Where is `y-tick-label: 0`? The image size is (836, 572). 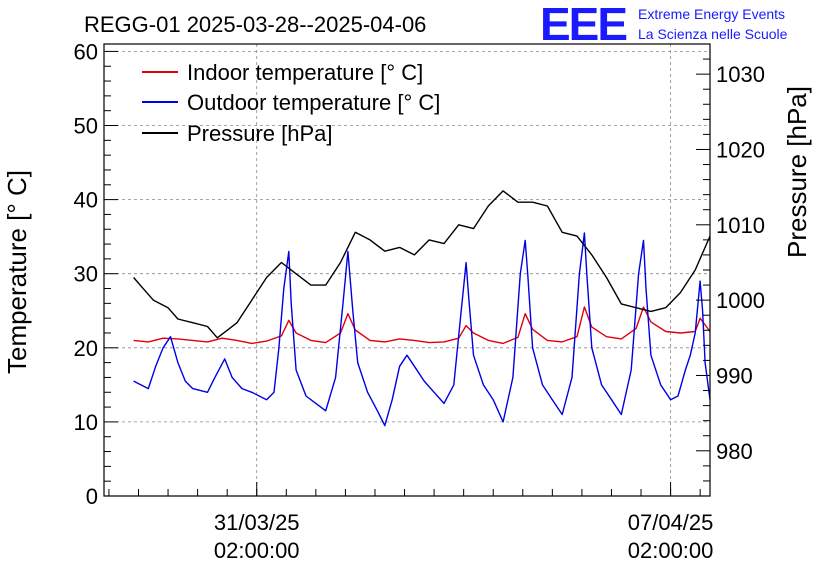
y-tick-label: 0 is located at coordinates (92, 496).